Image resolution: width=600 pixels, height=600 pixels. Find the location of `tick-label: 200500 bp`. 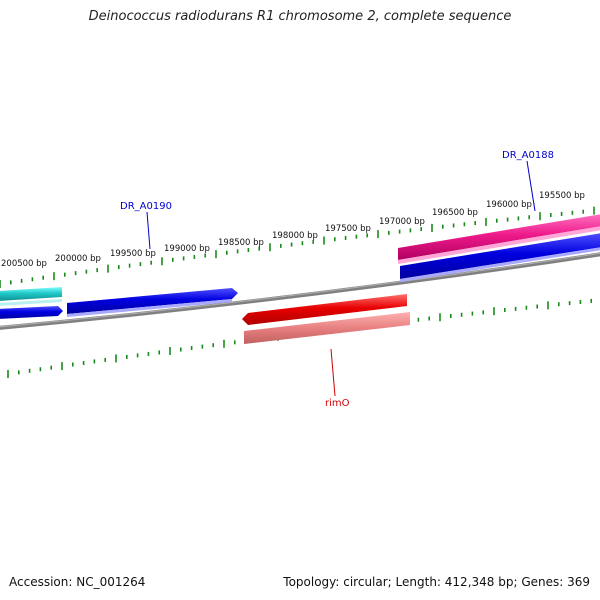

tick-label: 200500 bp is located at coordinates (24, 264).